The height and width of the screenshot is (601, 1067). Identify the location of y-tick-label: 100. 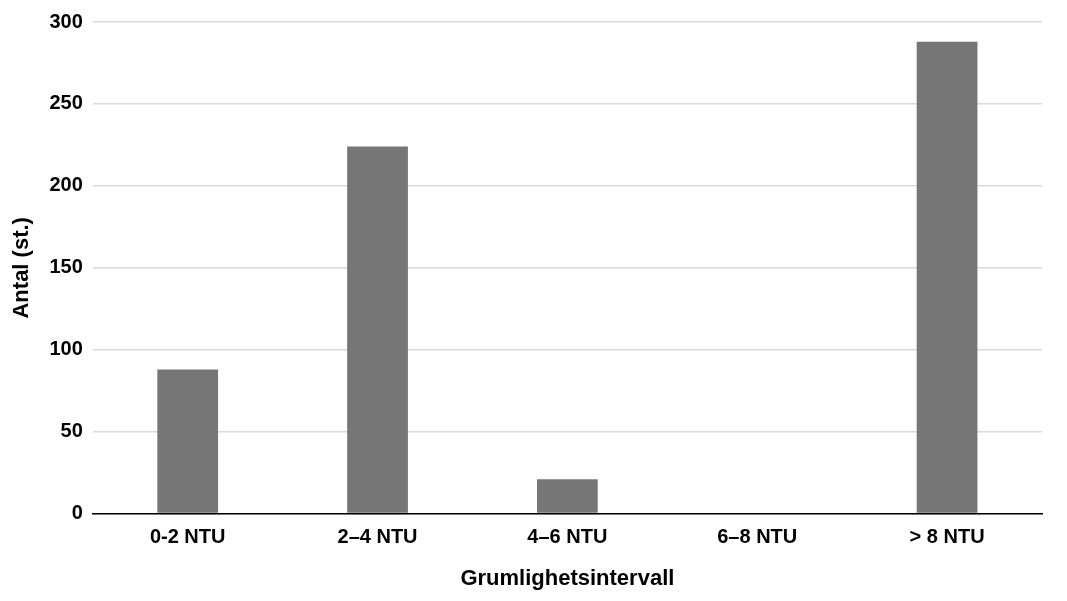
(66, 348).